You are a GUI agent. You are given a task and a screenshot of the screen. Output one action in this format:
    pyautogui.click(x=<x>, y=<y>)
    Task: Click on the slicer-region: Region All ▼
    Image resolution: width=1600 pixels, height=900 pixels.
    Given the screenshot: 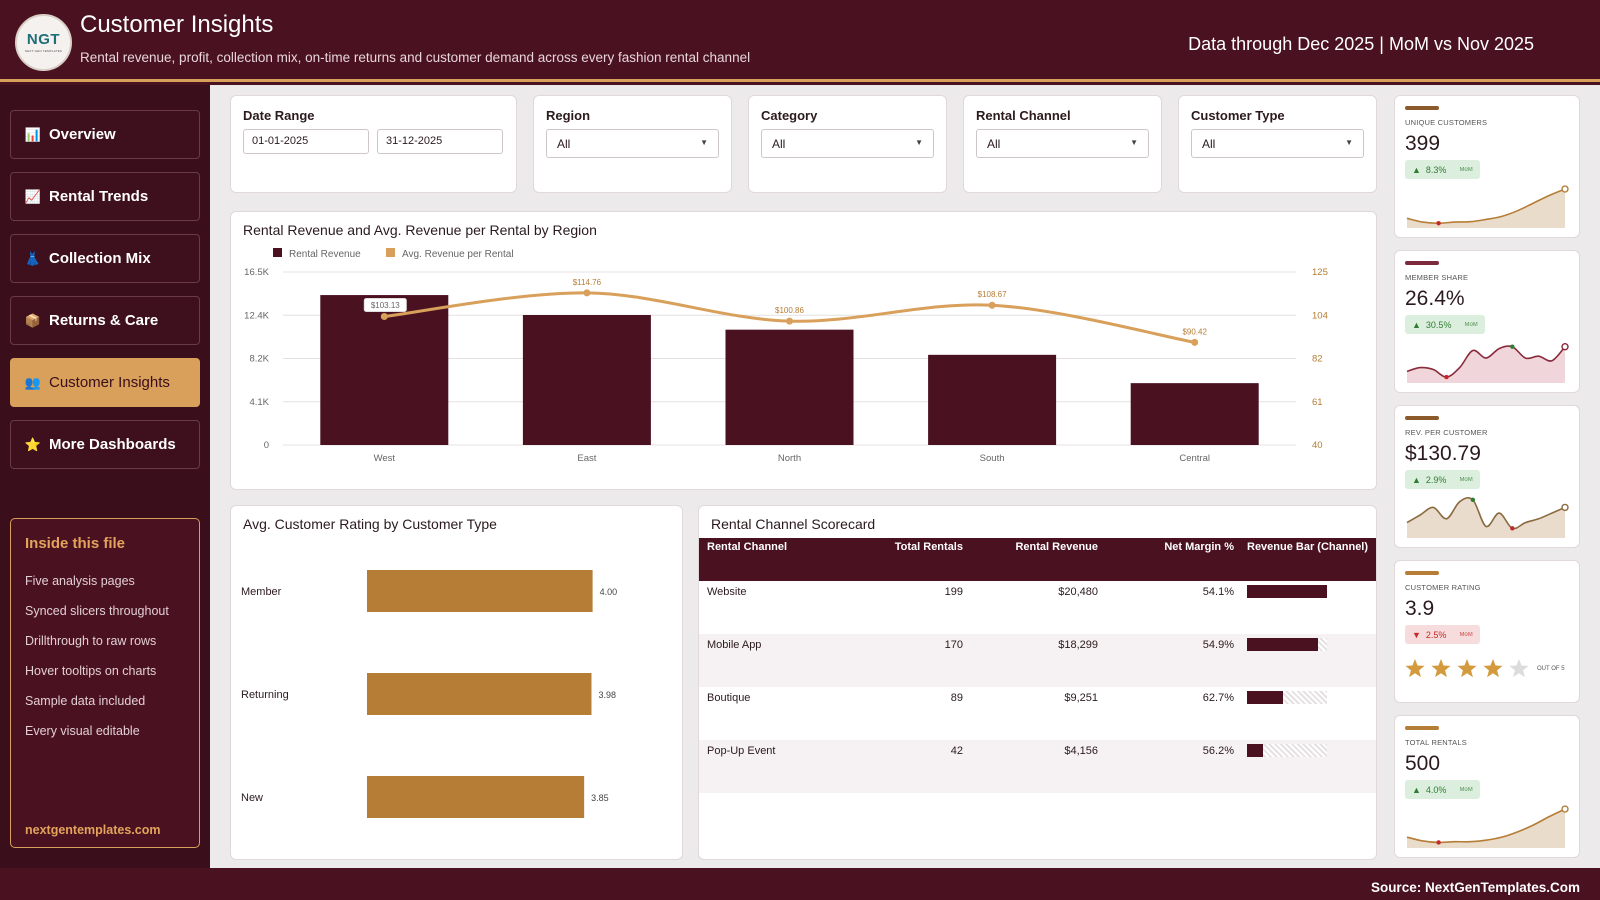 What is the action you would take?
    pyautogui.click(x=632, y=144)
    